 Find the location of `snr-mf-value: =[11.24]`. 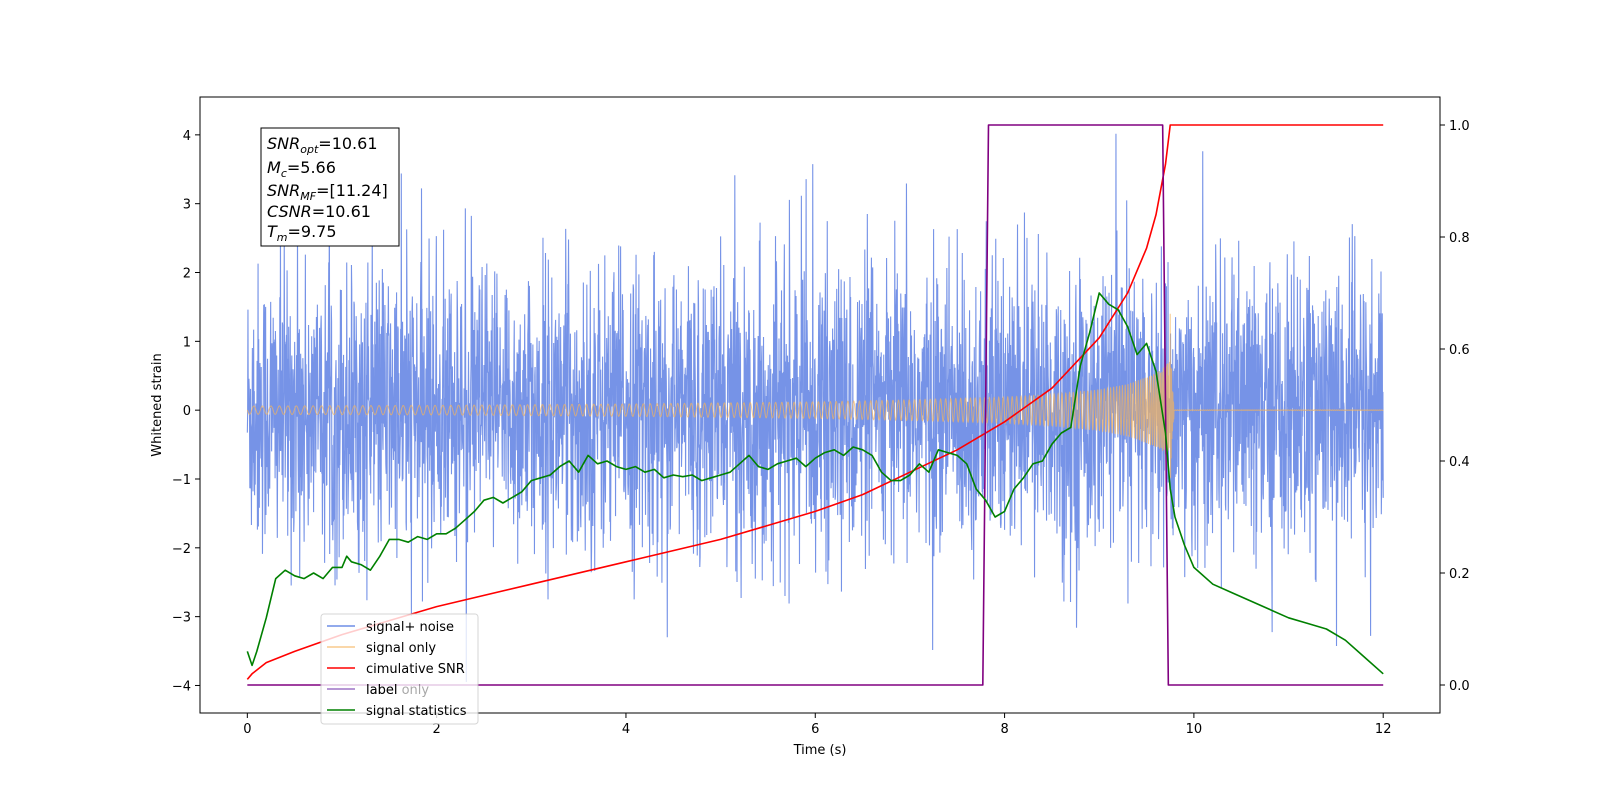

snr-mf-value: =[11.24] is located at coordinates (352, 190).